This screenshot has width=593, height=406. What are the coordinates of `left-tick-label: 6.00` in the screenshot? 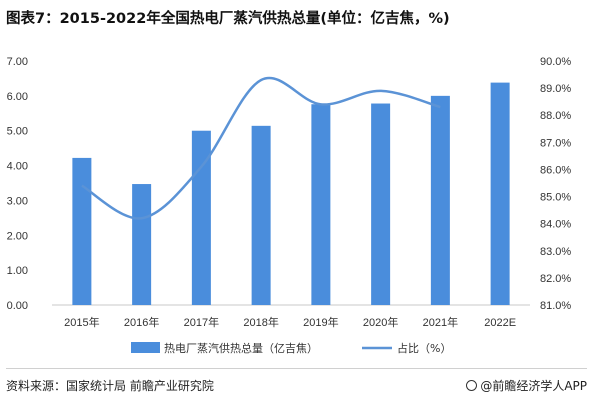 It's located at (17, 97).